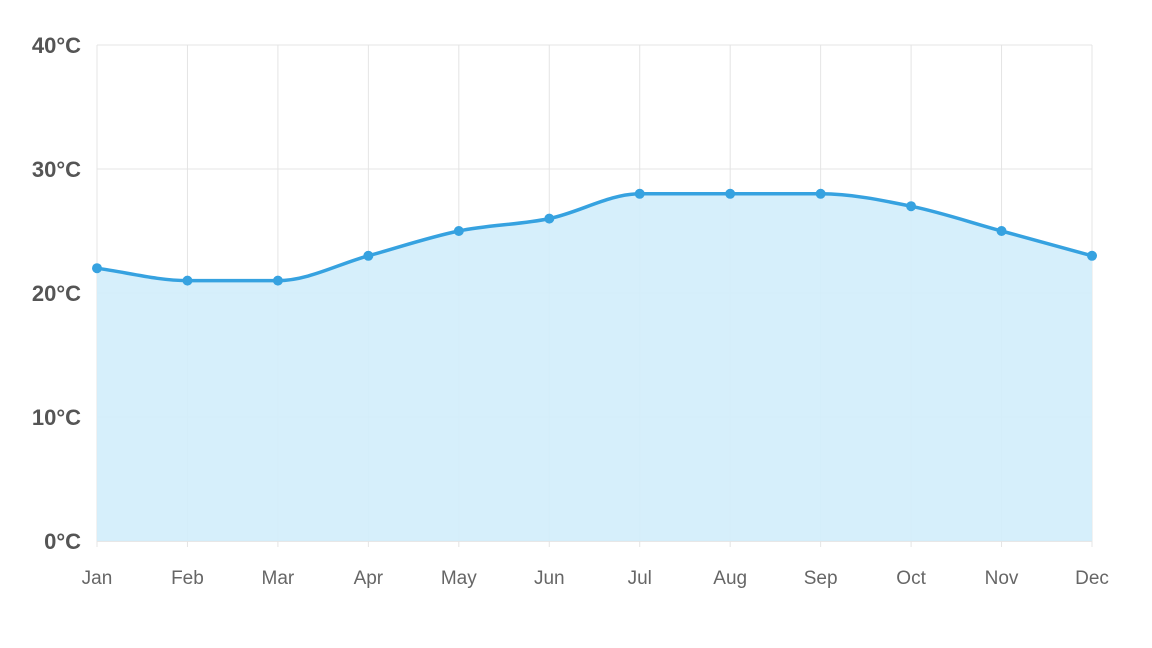 This screenshot has width=1152, height=648. What do you see at coordinates (549, 578) in the screenshot?
I see `x-tick-label: Jun` at bounding box center [549, 578].